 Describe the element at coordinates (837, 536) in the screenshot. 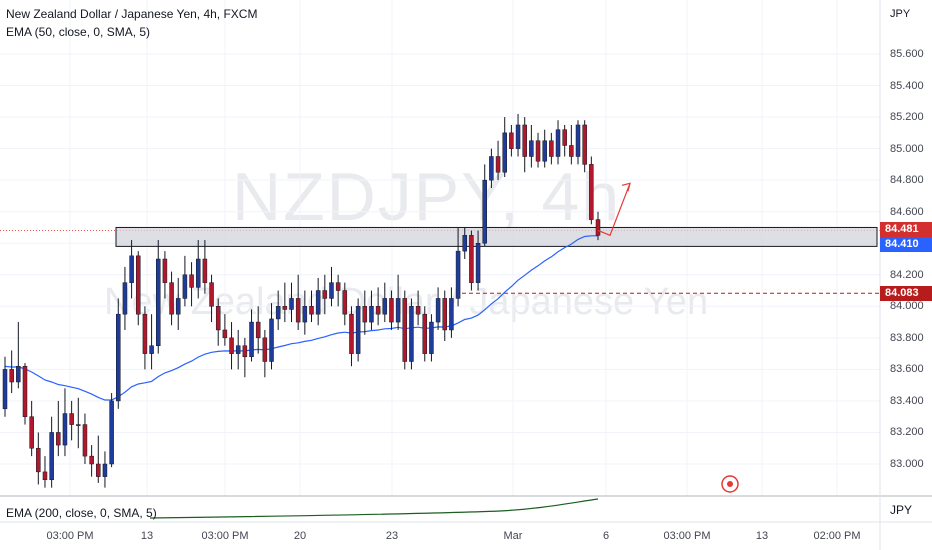

I see `time-tick: 02:00 PM` at that location.